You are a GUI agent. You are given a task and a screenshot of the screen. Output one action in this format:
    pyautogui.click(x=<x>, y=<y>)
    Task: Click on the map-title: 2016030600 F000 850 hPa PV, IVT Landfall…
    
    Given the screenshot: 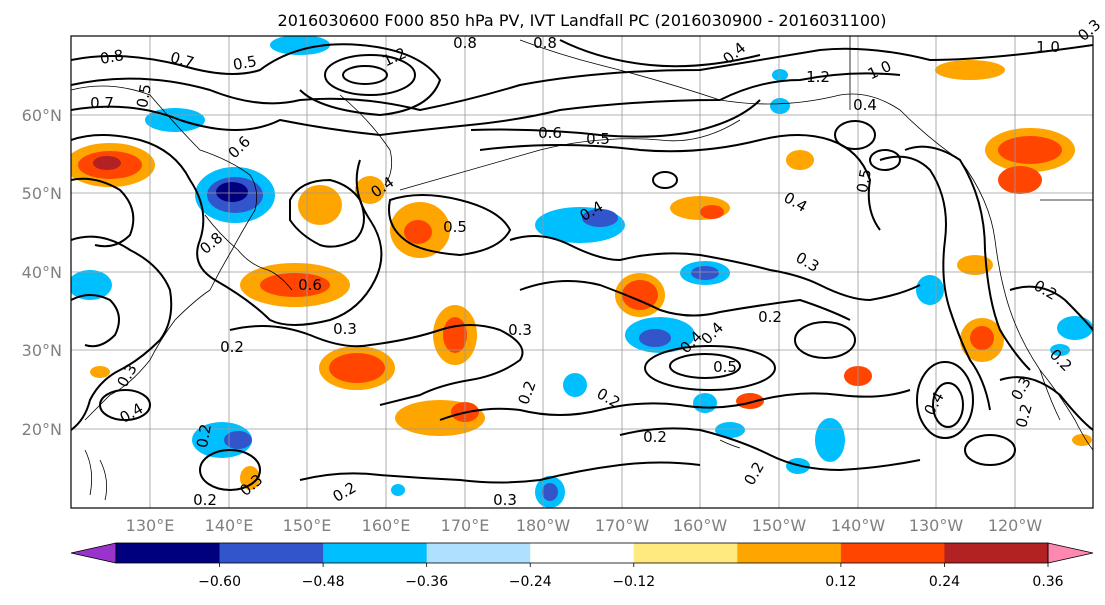 What is the action you would take?
    pyautogui.click(x=582, y=20)
    